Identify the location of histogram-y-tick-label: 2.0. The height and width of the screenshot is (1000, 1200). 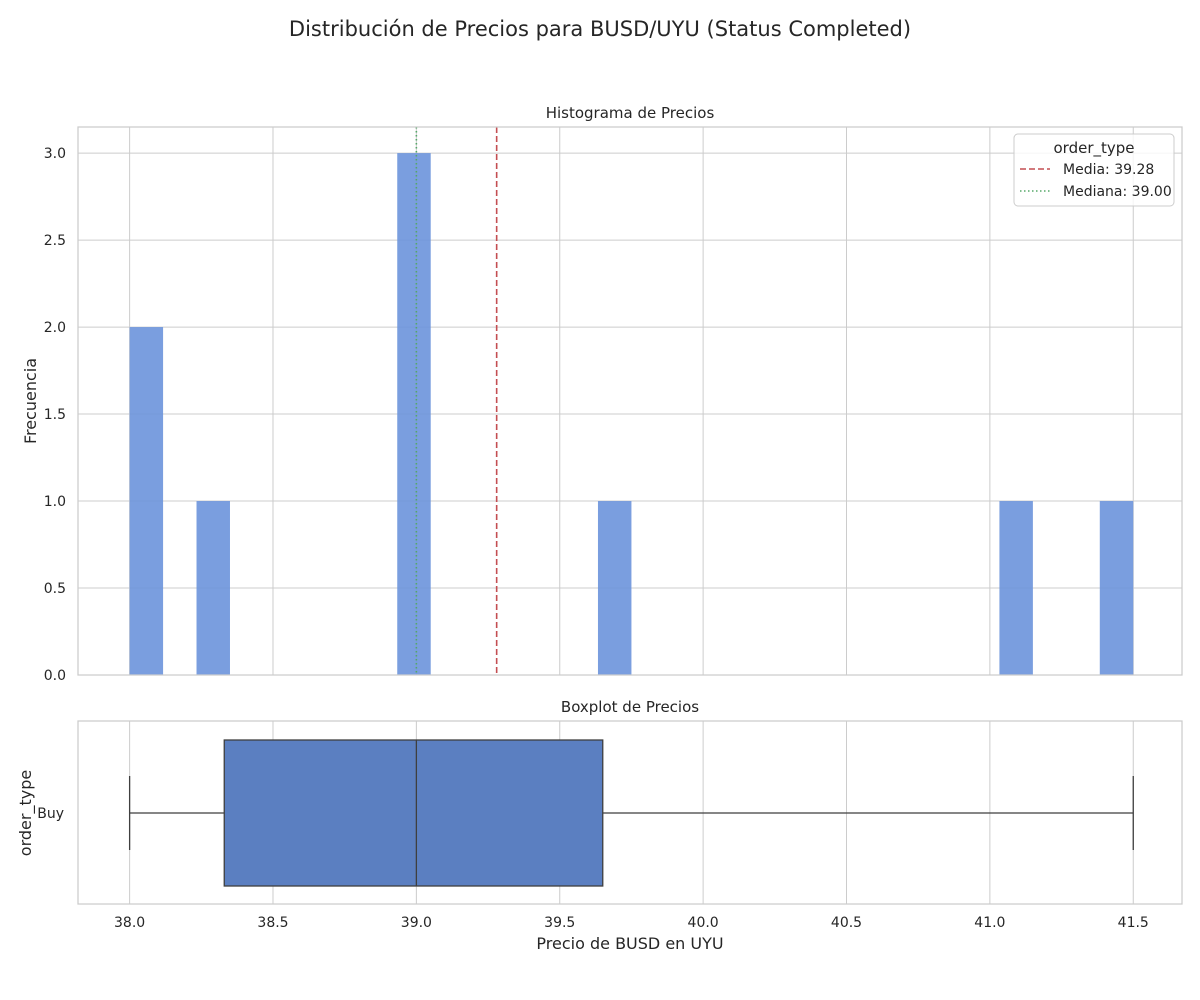
(55, 328).